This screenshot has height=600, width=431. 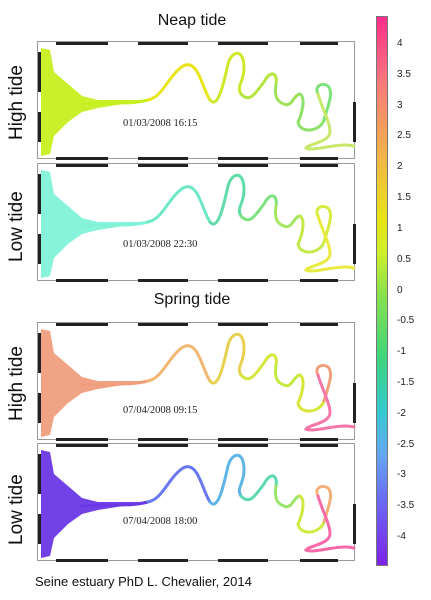 What do you see at coordinates (406, 444) in the screenshot?
I see `colorbar-tick-label: -2.5` at bounding box center [406, 444].